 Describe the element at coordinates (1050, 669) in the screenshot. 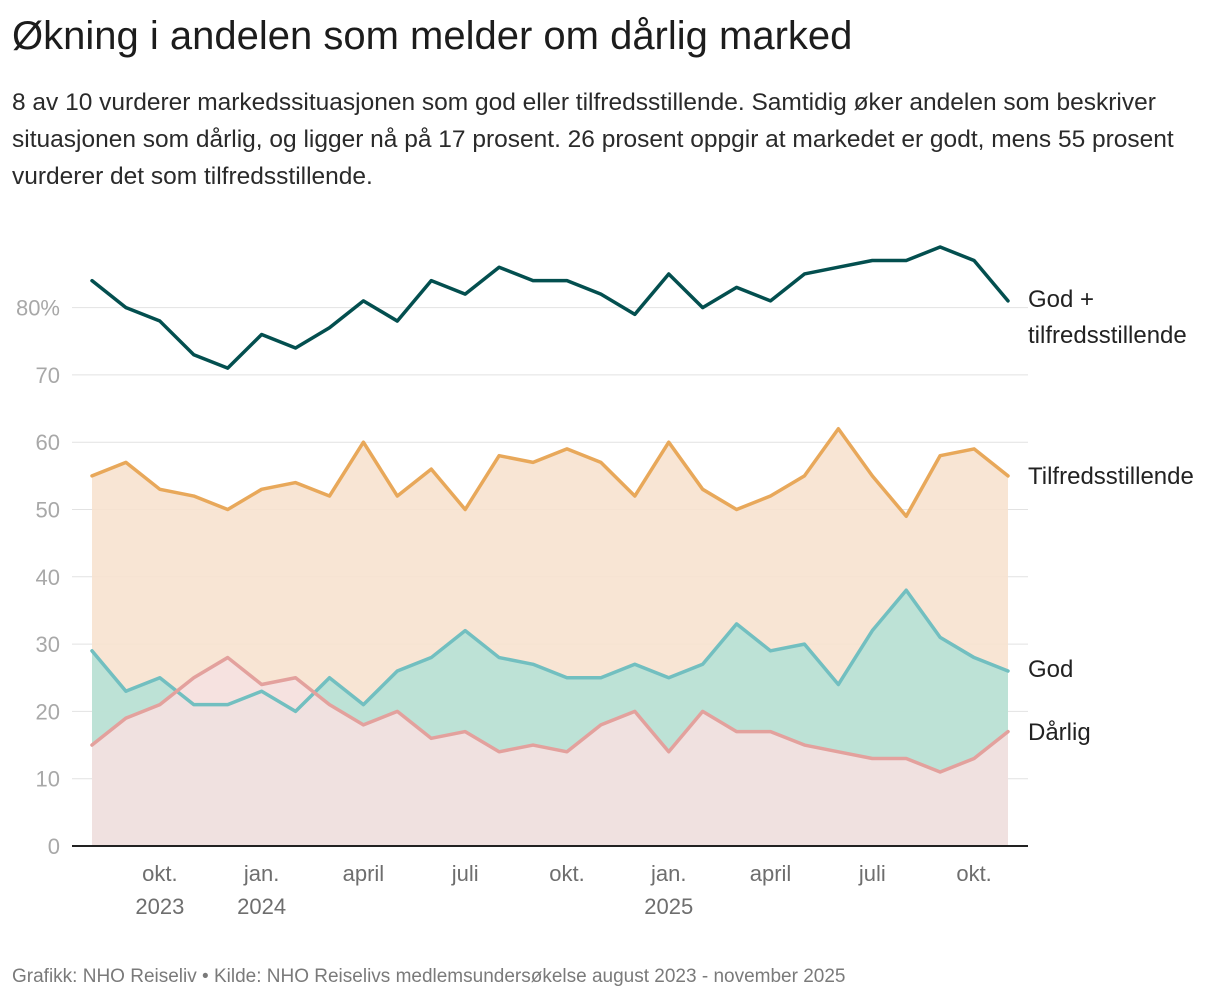

I see `series-label-god: God` at that location.